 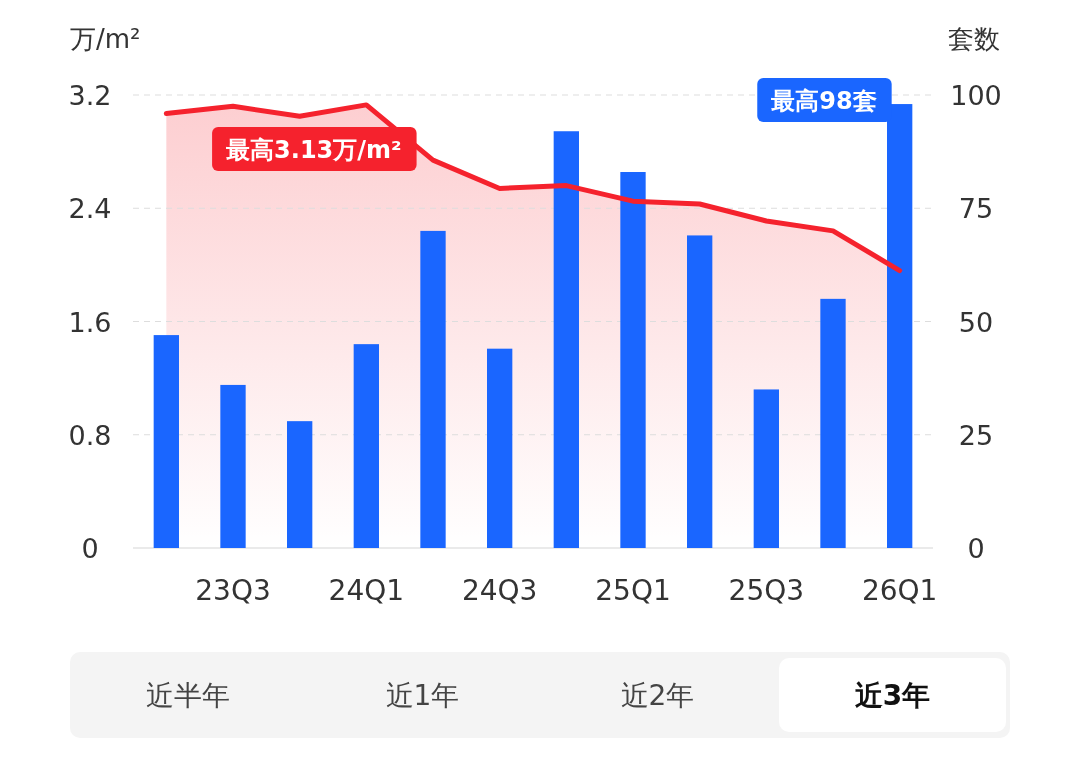 What do you see at coordinates (233, 590) in the screenshot?
I see `x-tick-label: 23Q3` at bounding box center [233, 590].